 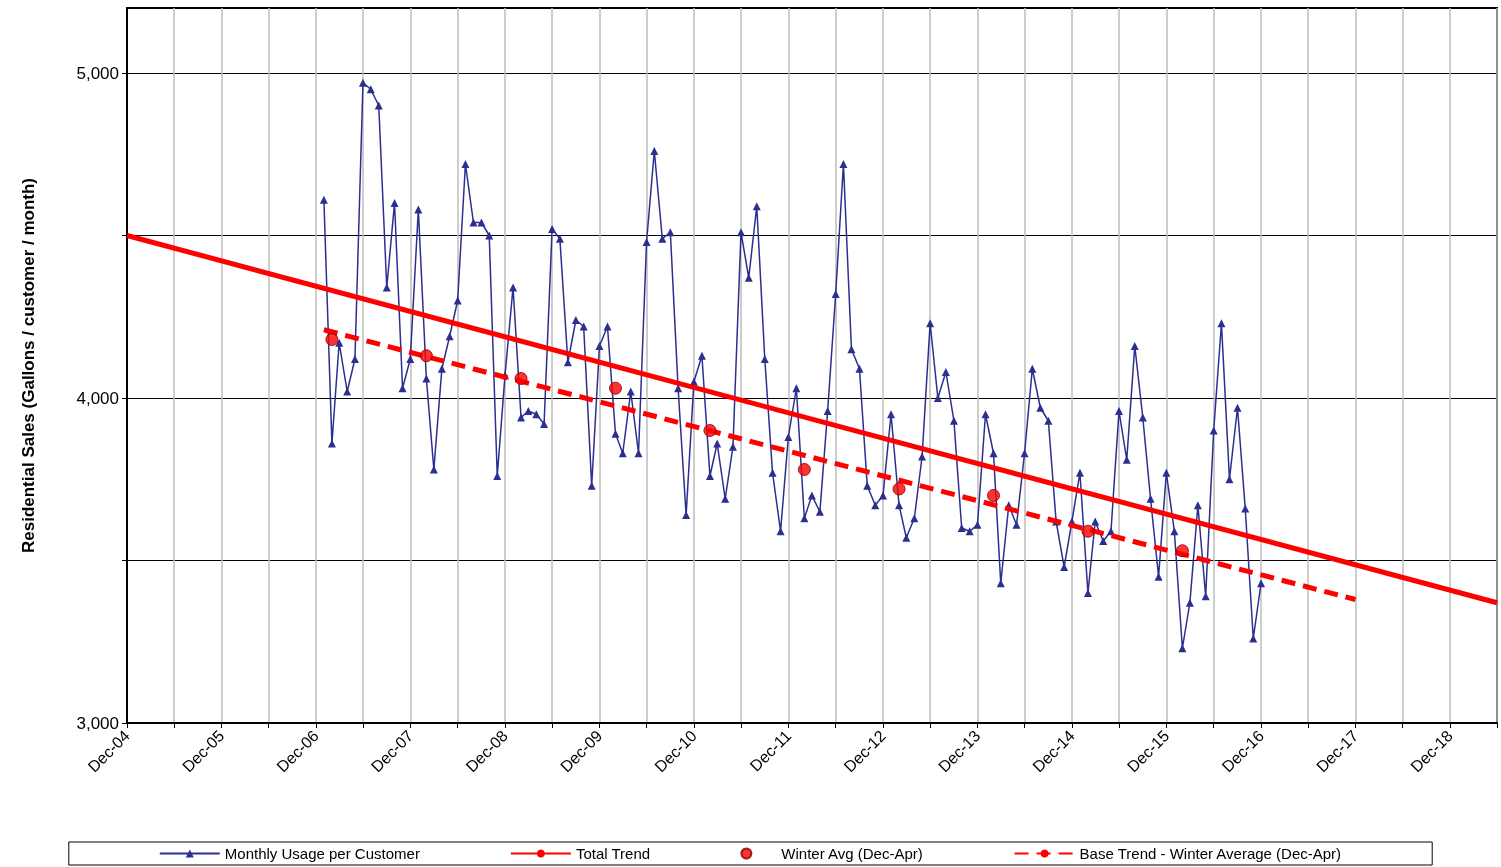 What do you see at coordinates (852, 853) in the screenshot?
I see `legend-label: Winter Avg (Dec-Apr)` at bounding box center [852, 853].